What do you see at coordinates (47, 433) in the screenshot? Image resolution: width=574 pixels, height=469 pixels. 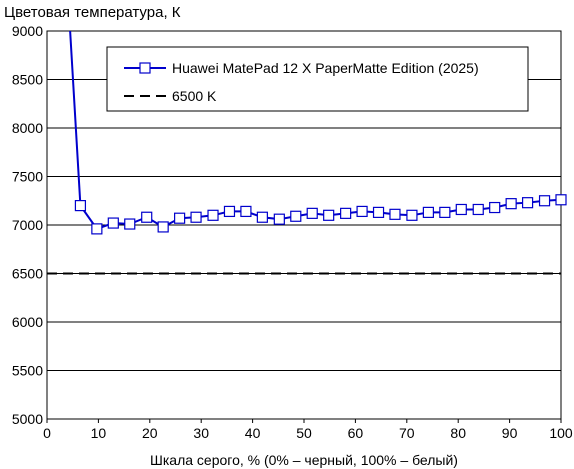 I see `x-tick-label-0: 0` at bounding box center [47, 433].